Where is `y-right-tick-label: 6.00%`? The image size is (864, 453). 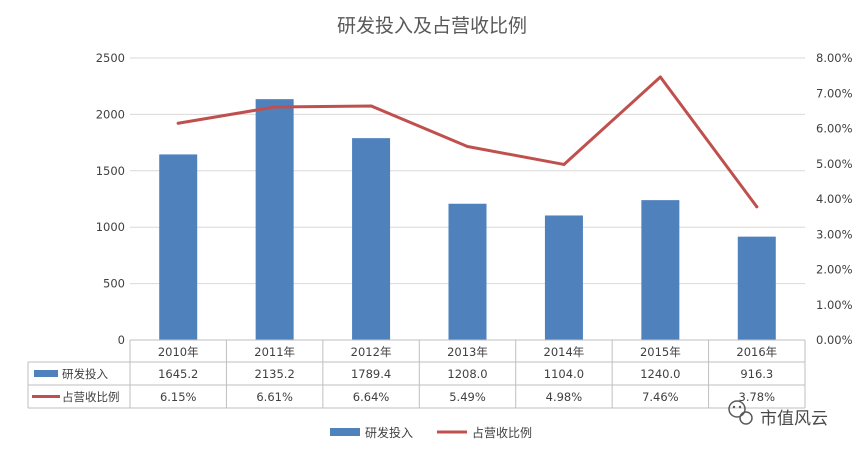 y-right-tick-label: 6.00% is located at coordinates (834, 129).